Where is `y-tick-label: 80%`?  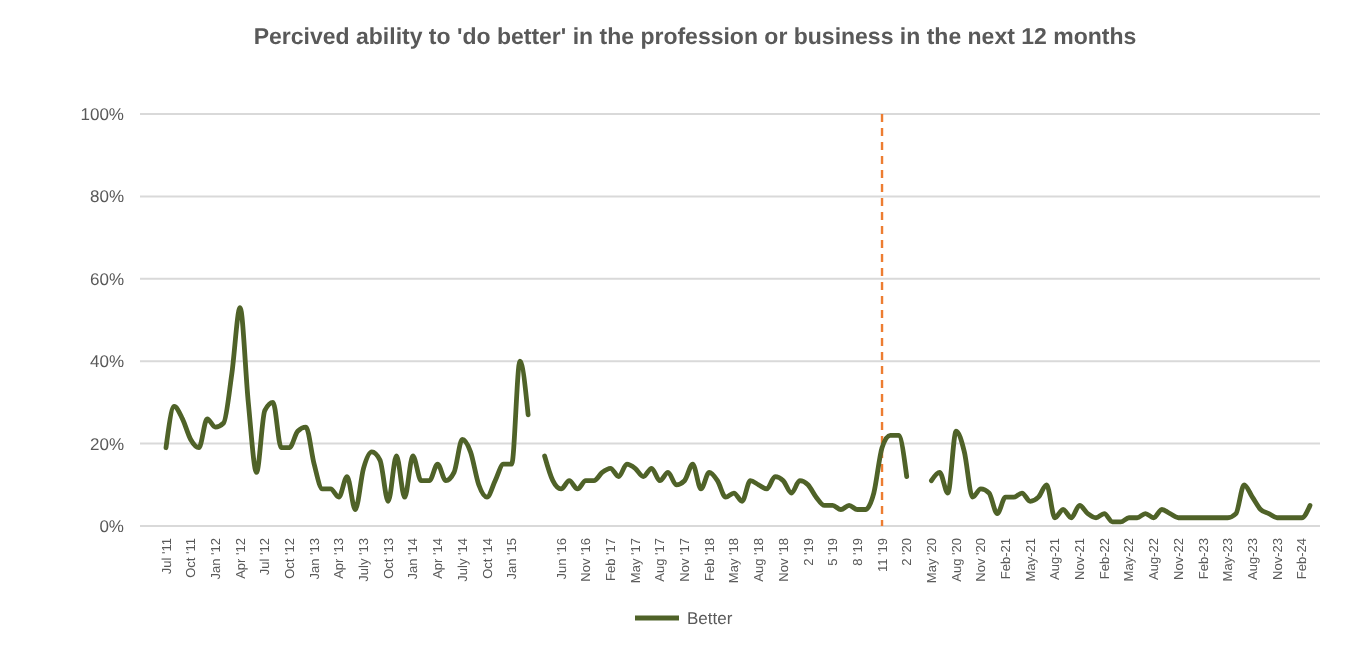
y-tick-label: 80% is located at coordinates (107, 196).